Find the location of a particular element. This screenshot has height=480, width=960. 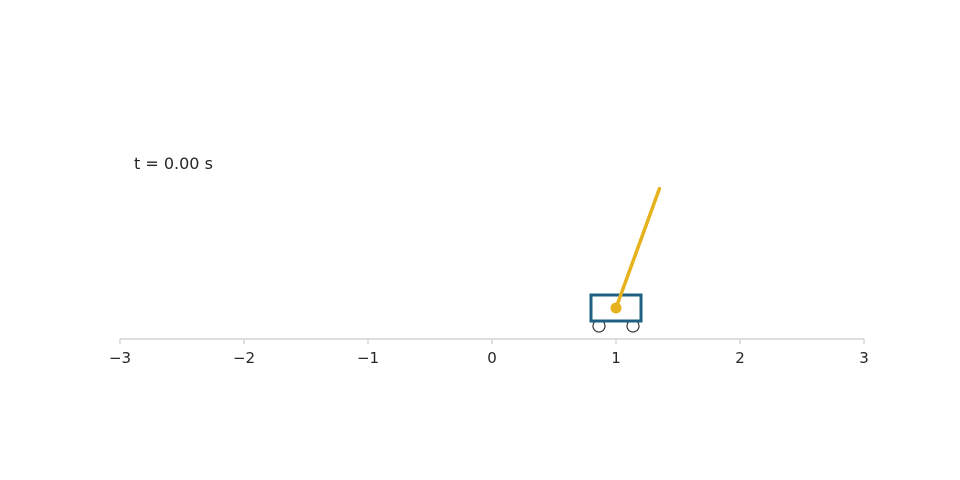

tick-label: 1 is located at coordinates (616, 358).